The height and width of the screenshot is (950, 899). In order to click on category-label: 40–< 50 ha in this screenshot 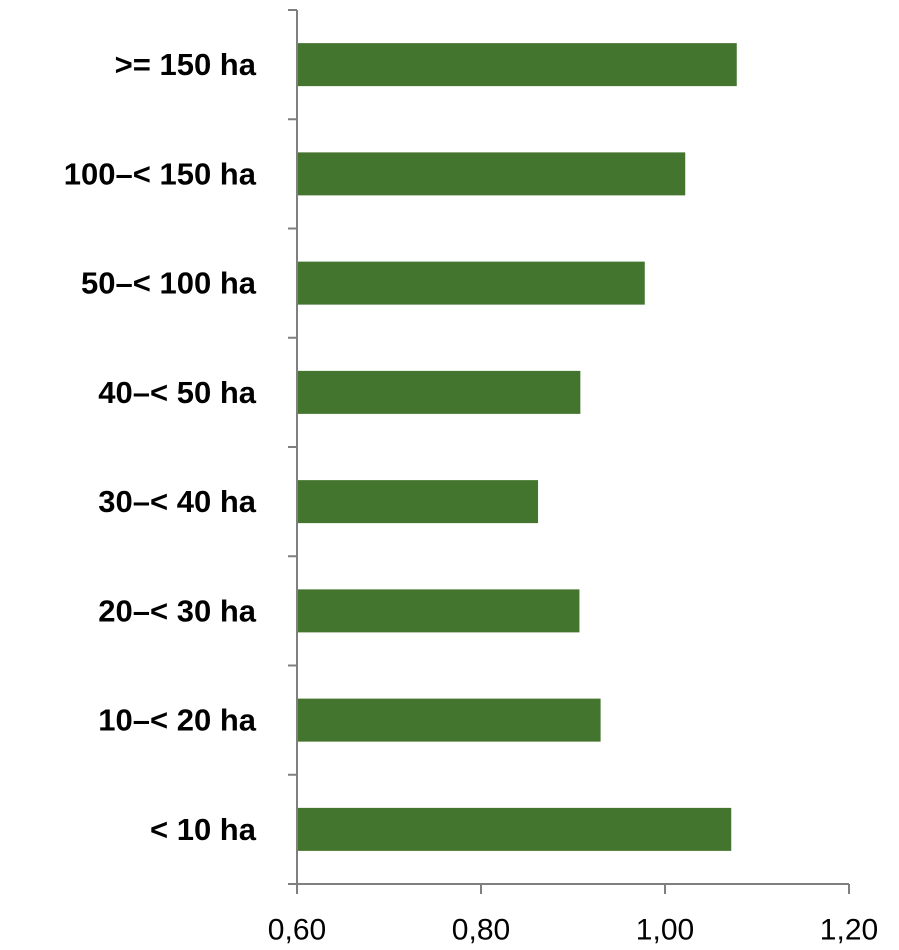, I will do `click(177, 392)`.